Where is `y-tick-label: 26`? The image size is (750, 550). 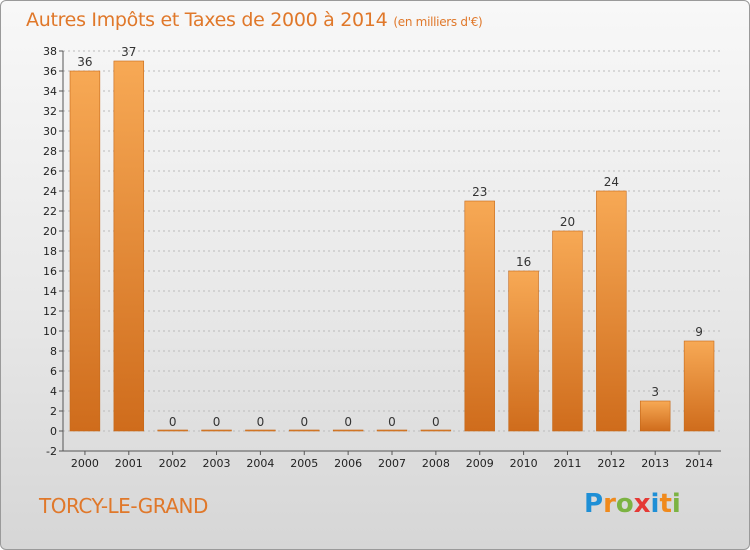 y-tick-label: 26 is located at coordinates (50, 171).